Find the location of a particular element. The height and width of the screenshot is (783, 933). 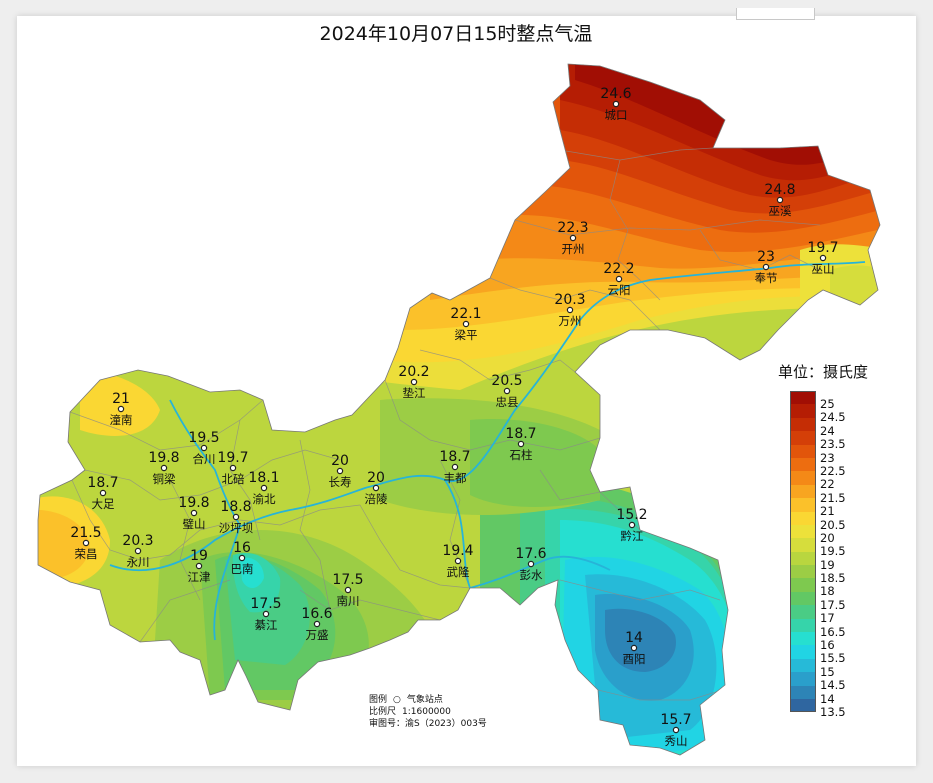

scale-value: 1:1600000 is located at coordinates (426, 712).